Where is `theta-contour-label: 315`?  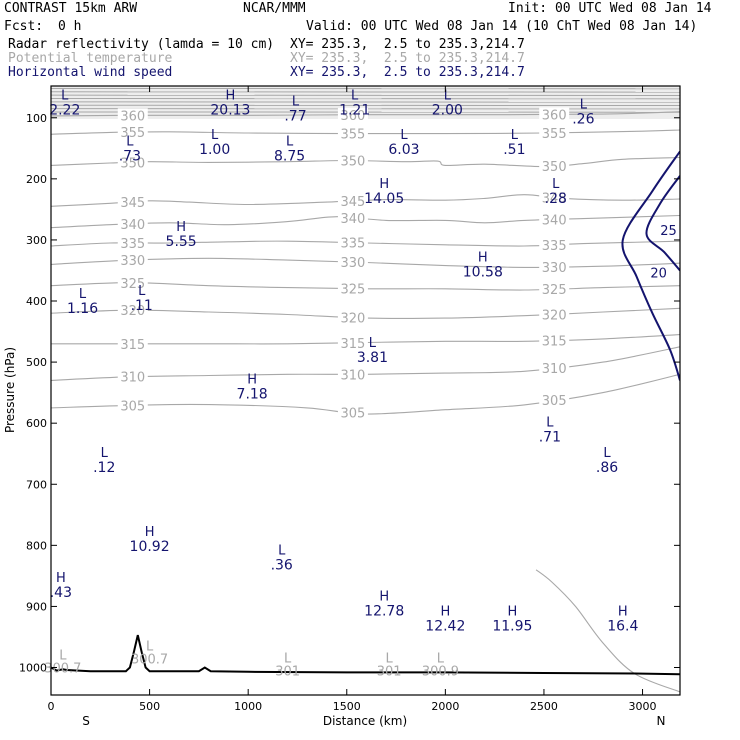 theta-contour-label: 315 is located at coordinates (353, 344).